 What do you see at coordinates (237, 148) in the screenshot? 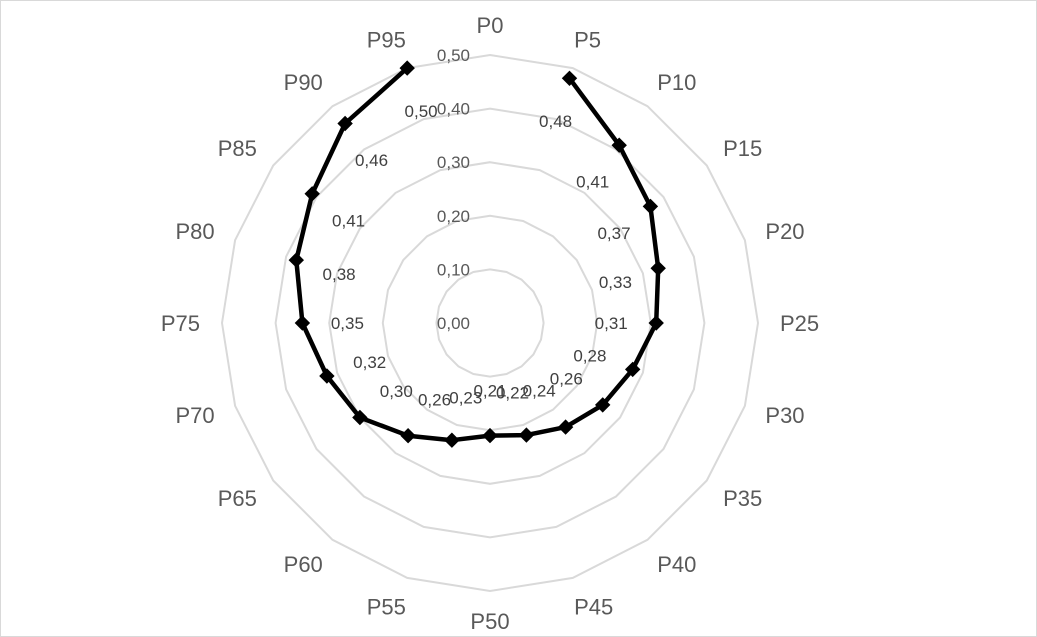
I see `category-label: P85` at bounding box center [237, 148].